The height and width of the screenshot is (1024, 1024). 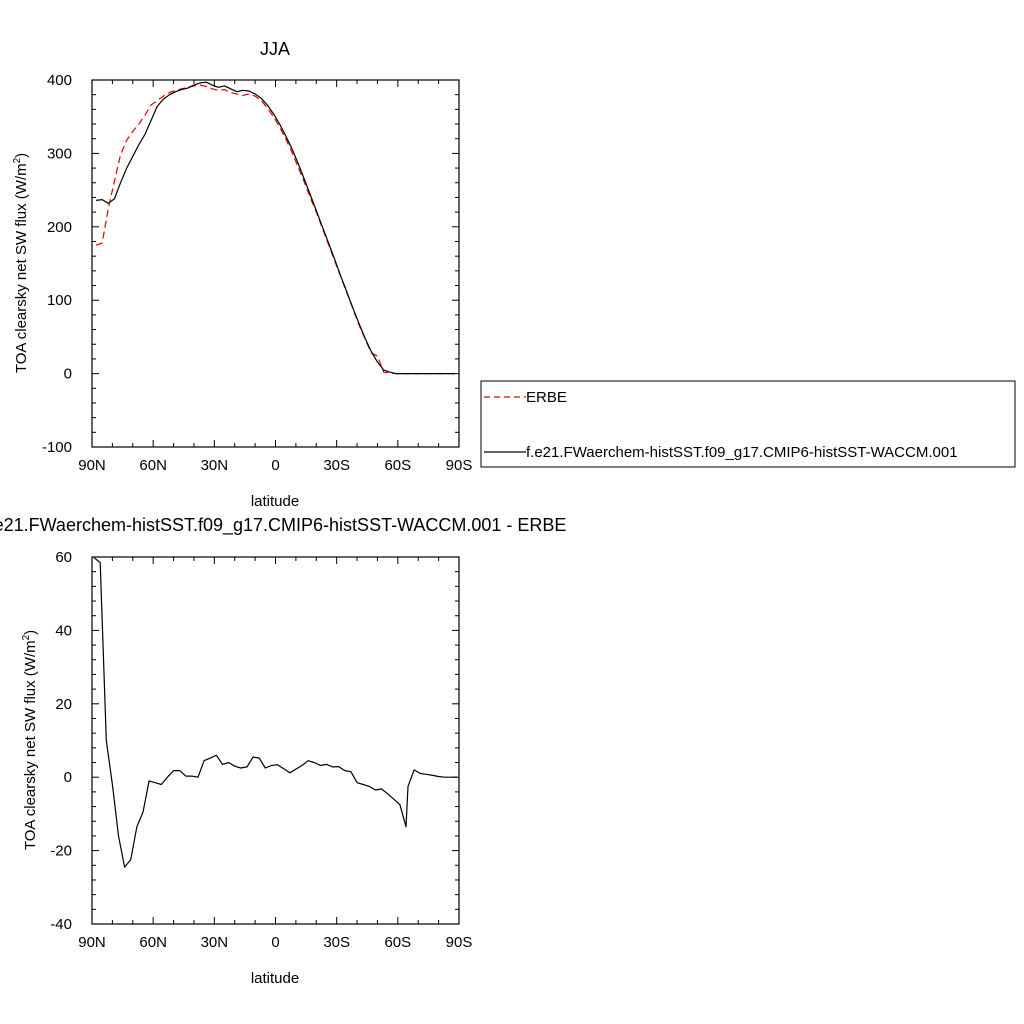 I want to click on y-tick-label: 200, so click(x=59, y=227).